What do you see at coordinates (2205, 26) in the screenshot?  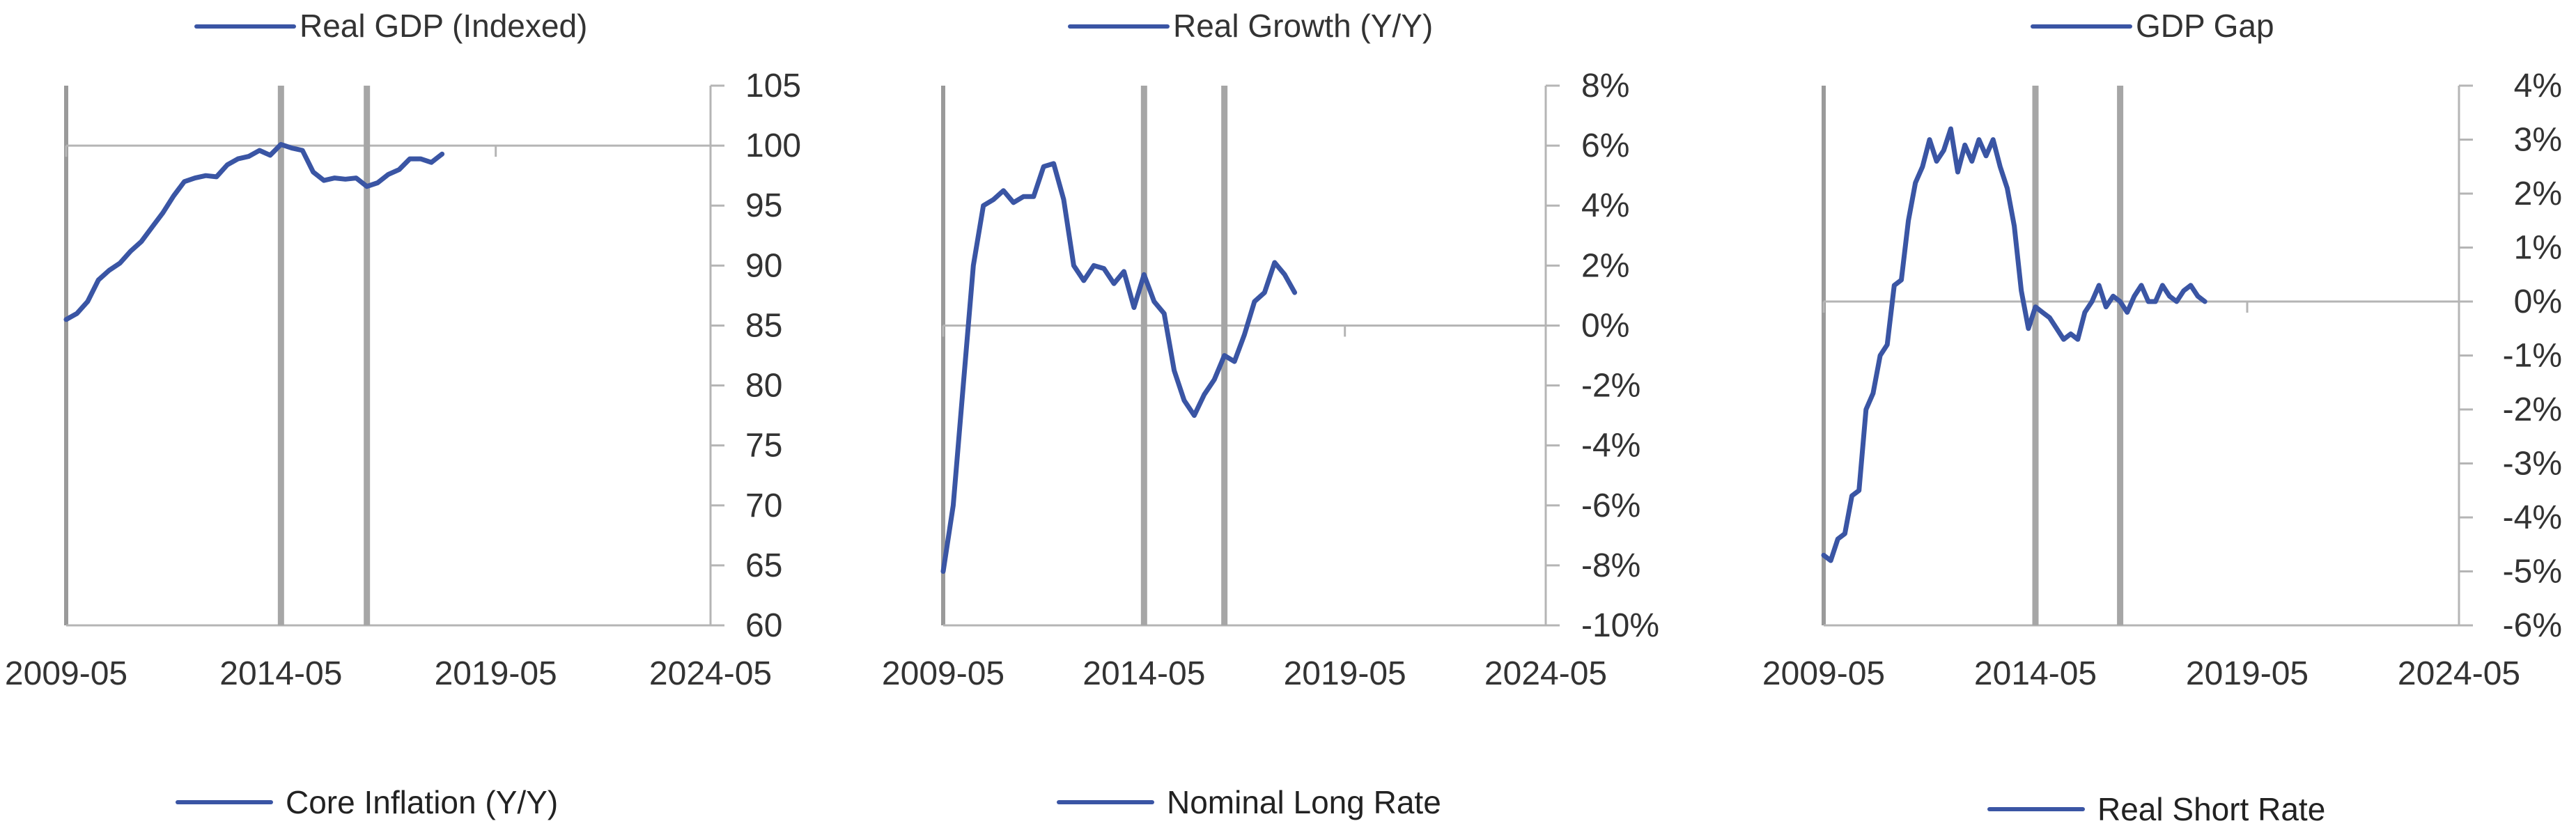 I see `legend-label: GDP Gap` at bounding box center [2205, 26].